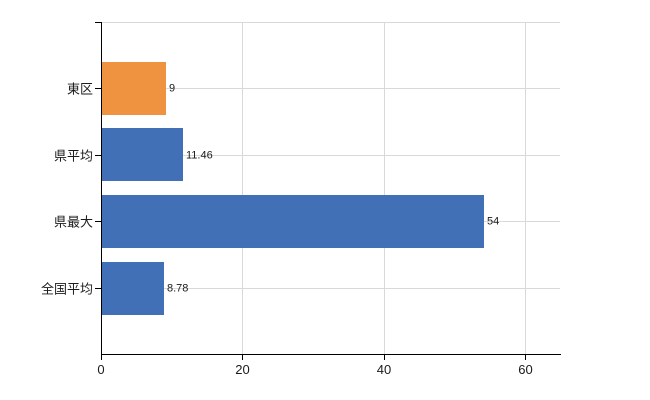  I want to click on x-tick-label: 20, so click(242, 369).